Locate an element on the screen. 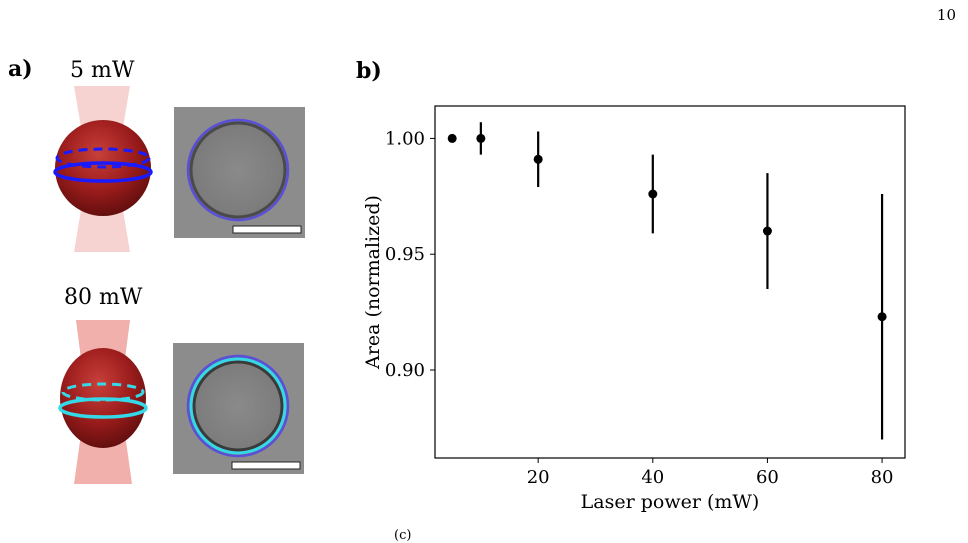 The height and width of the screenshot is (543, 968). panel-a-label: a) is located at coordinates (20, 69).